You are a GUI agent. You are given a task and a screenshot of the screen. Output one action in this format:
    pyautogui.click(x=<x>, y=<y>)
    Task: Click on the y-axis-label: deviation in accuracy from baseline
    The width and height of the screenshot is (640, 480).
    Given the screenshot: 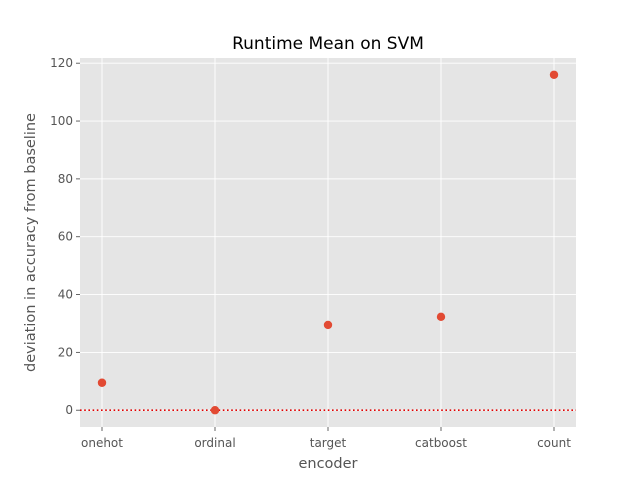 What is the action you would take?
    pyautogui.click(x=31, y=242)
    